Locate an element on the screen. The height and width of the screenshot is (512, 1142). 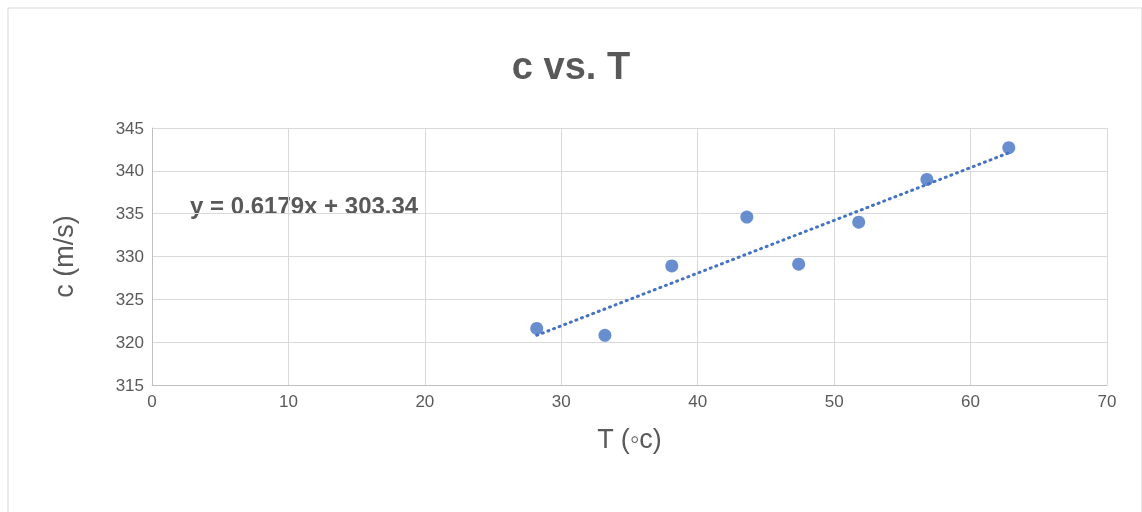
x-tick-label: 50 is located at coordinates (834, 401).